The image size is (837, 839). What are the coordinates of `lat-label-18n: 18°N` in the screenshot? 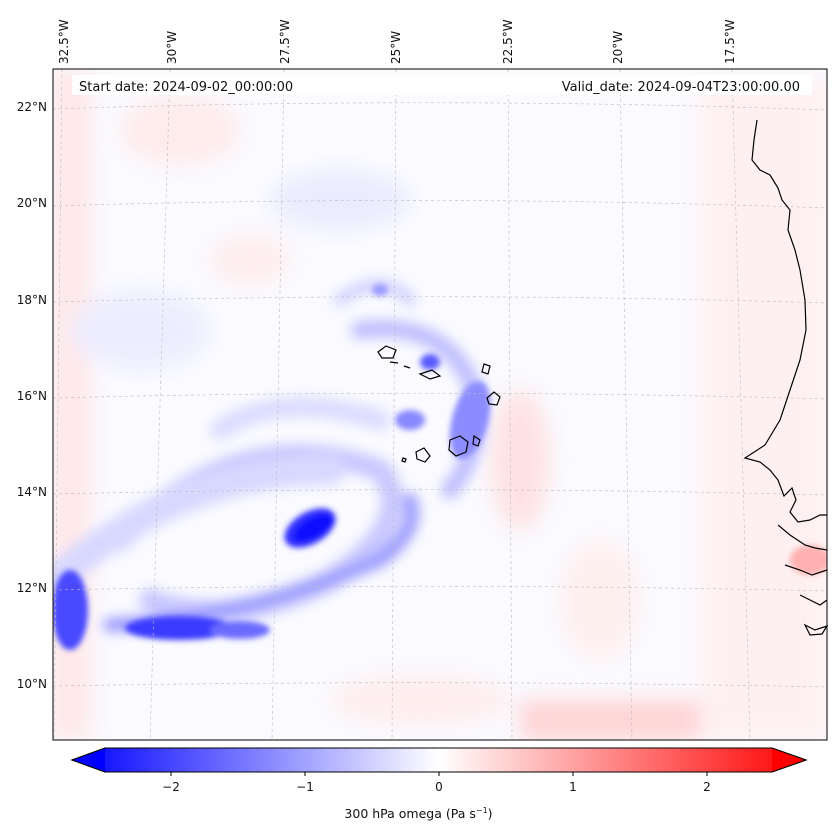 It's located at (32, 300).